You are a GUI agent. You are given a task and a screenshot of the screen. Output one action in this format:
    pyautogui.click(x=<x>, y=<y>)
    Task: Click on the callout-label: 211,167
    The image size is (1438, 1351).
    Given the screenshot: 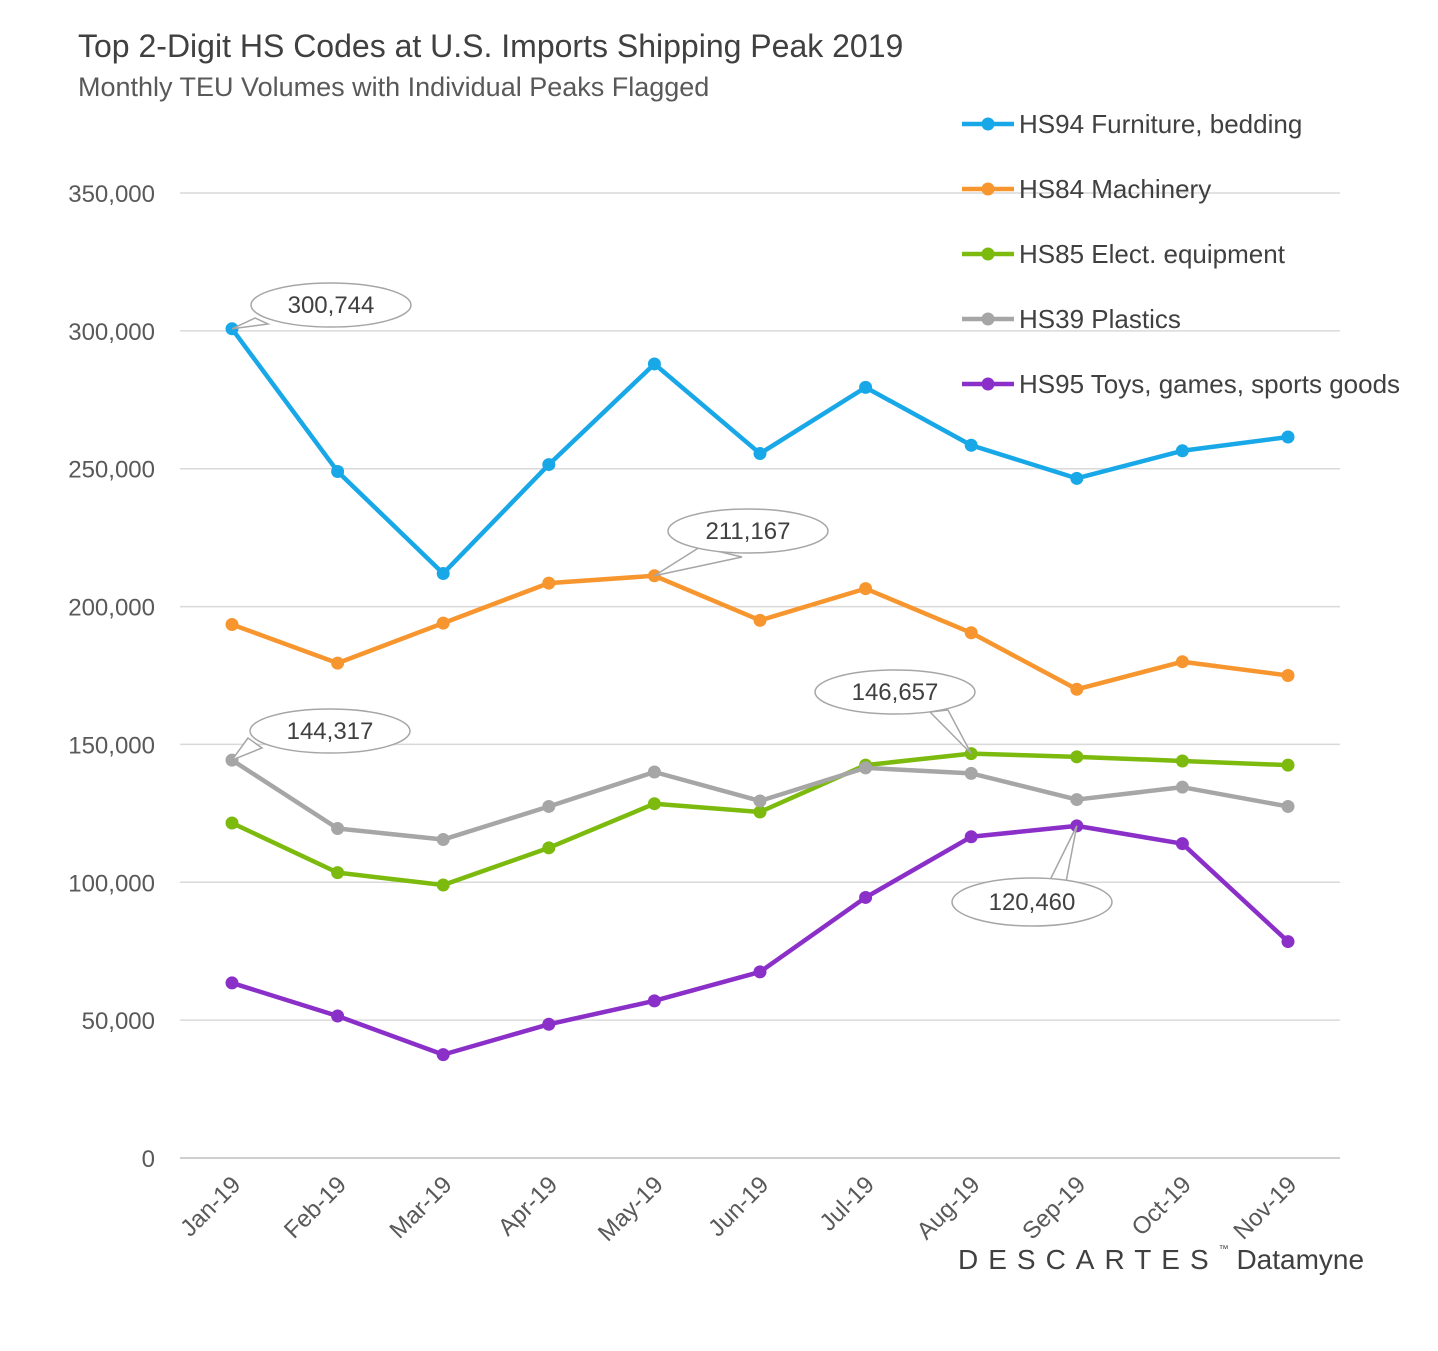 What is the action you would take?
    pyautogui.click(x=748, y=531)
    